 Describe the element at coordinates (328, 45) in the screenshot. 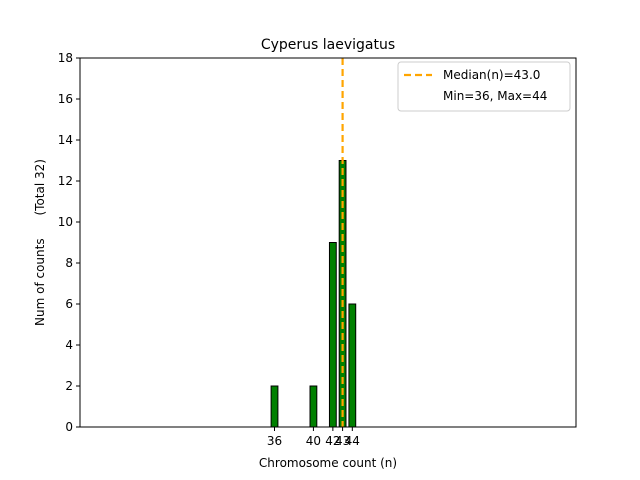

I see `chart-title: Cyperus laevigatus` at that location.